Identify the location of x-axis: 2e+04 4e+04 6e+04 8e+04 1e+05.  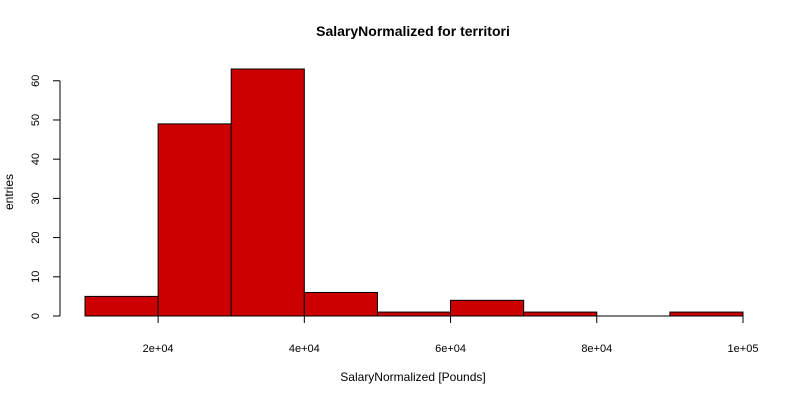
(451, 335).